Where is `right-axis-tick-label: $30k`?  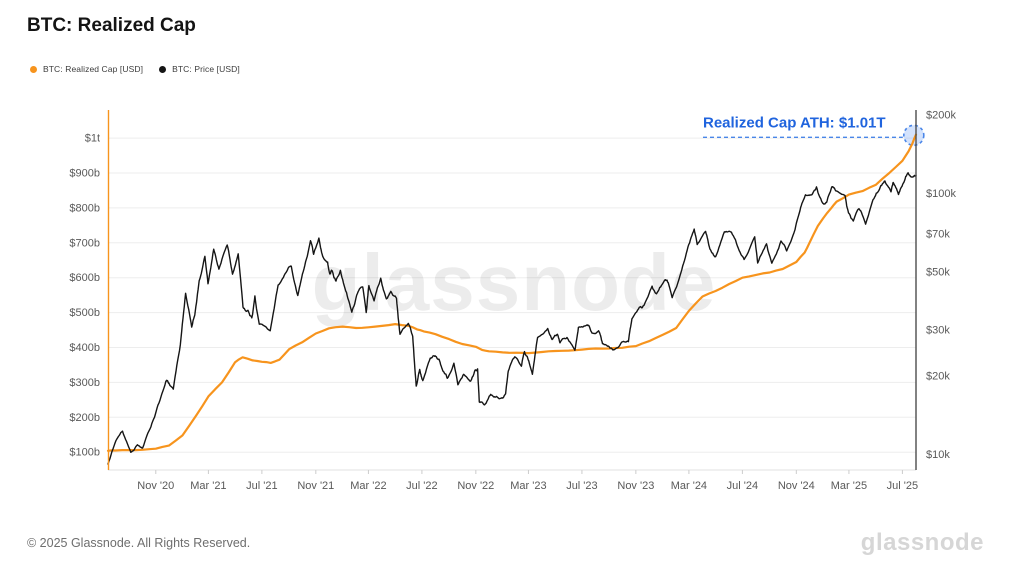 right-axis-tick-label: $30k is located at coordinates (938, 331).